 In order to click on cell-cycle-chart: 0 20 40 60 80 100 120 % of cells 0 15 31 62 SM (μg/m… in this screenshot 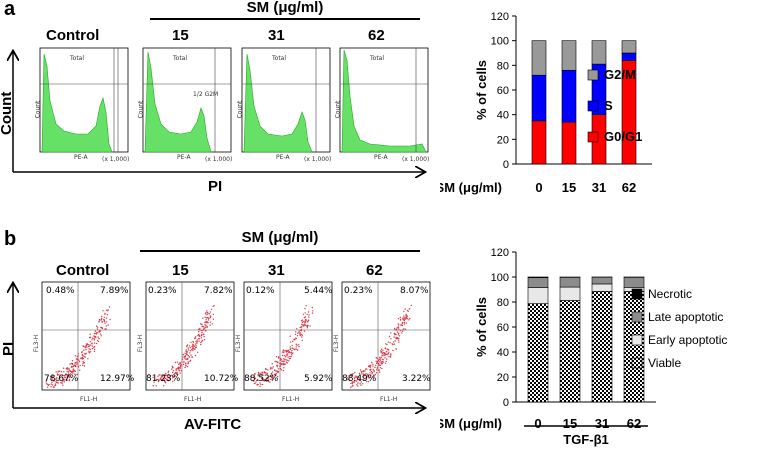, I will do `click(546, 103)`.